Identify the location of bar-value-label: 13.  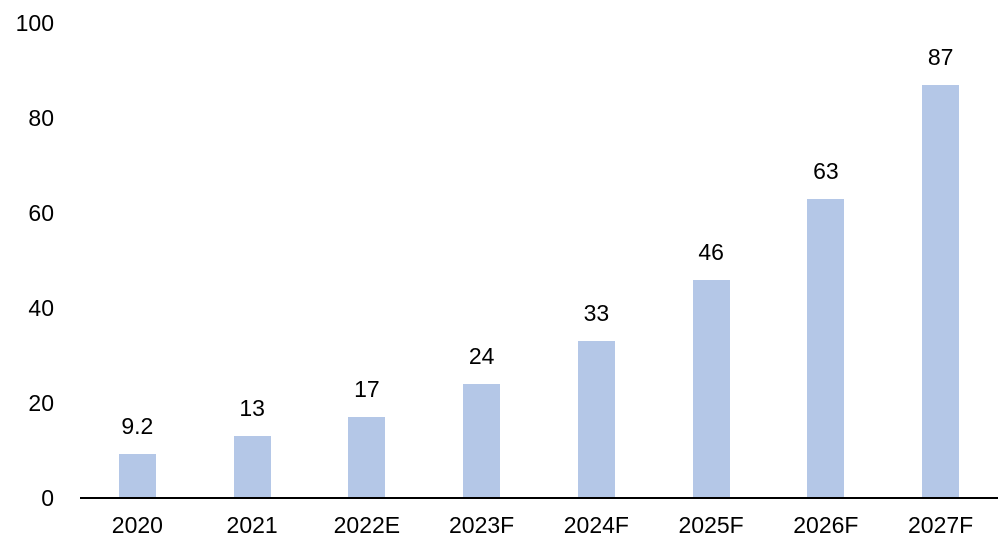
(252, 408).